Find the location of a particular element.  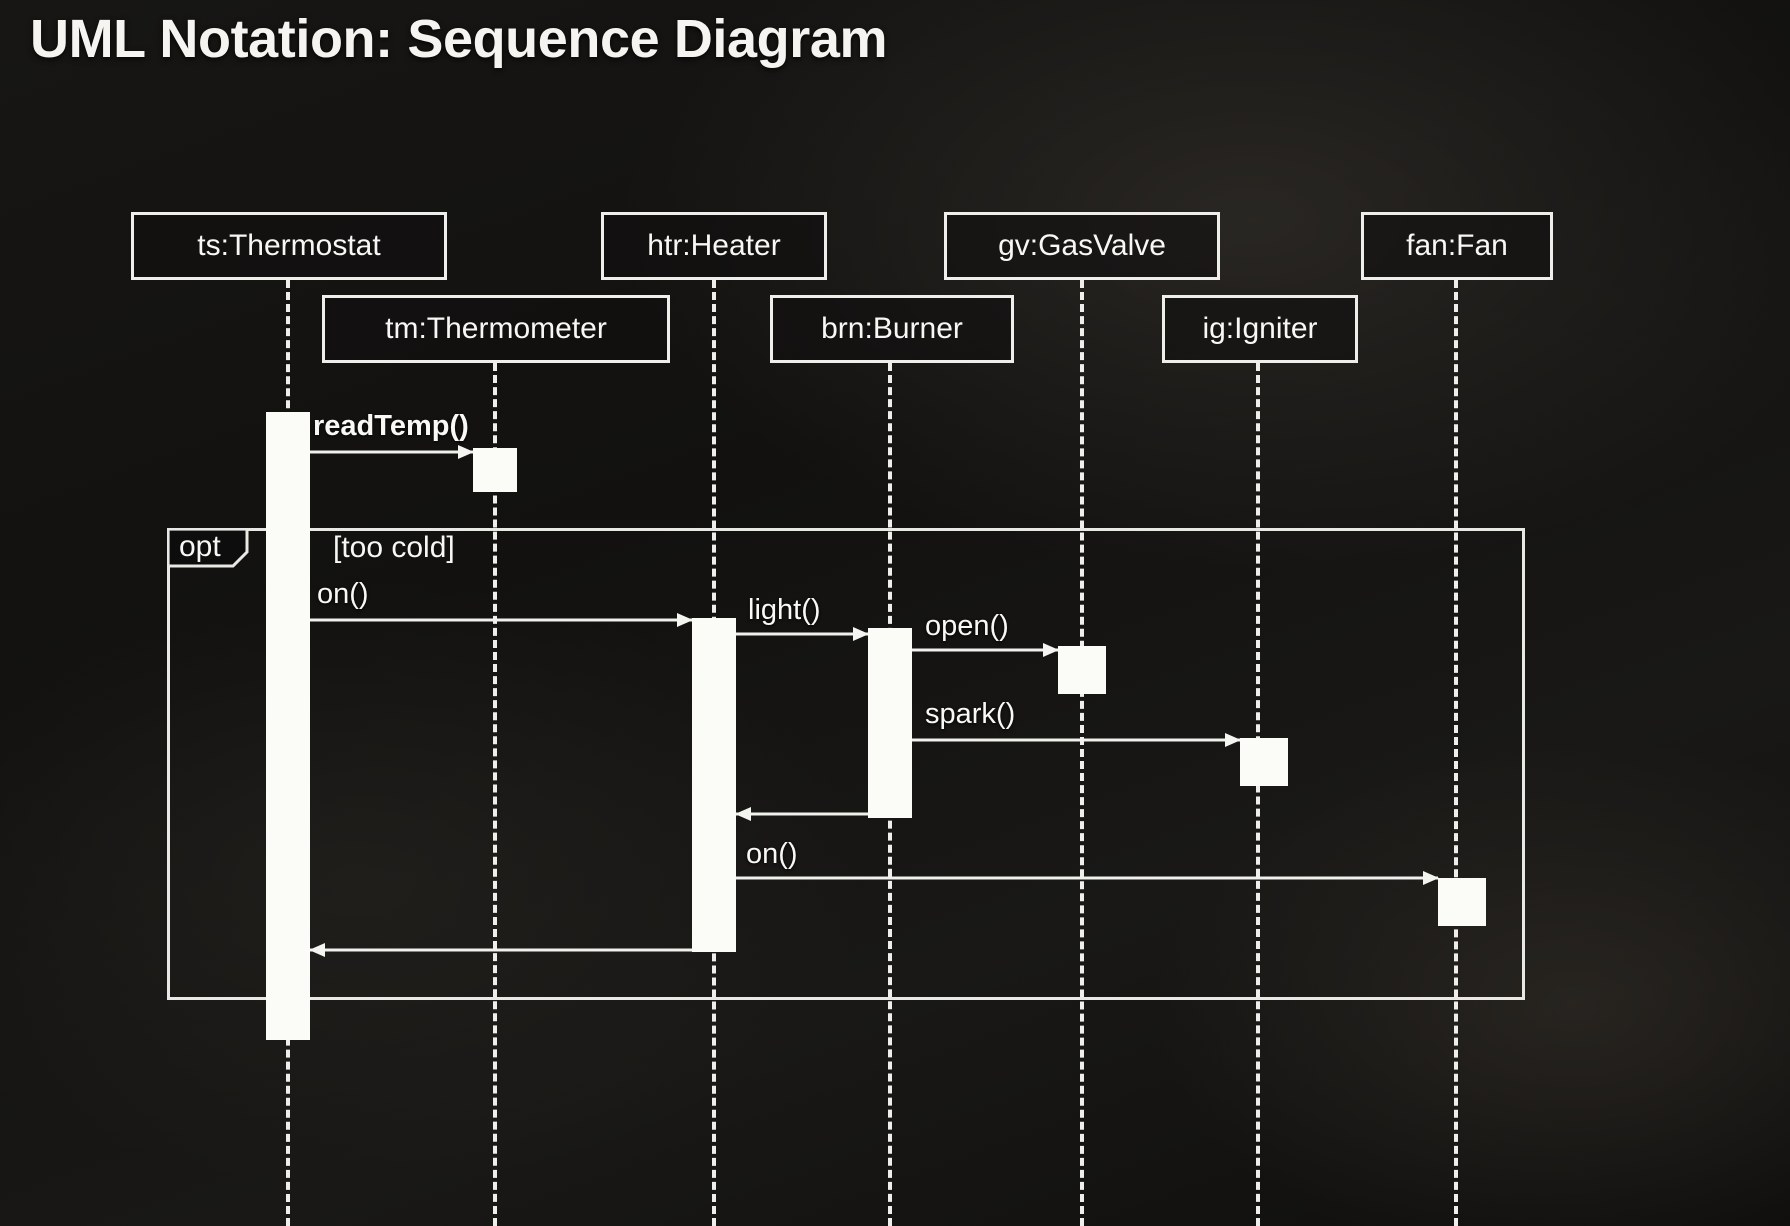

object-label-htr: htr:Heater is located at coordinates (714, 245).